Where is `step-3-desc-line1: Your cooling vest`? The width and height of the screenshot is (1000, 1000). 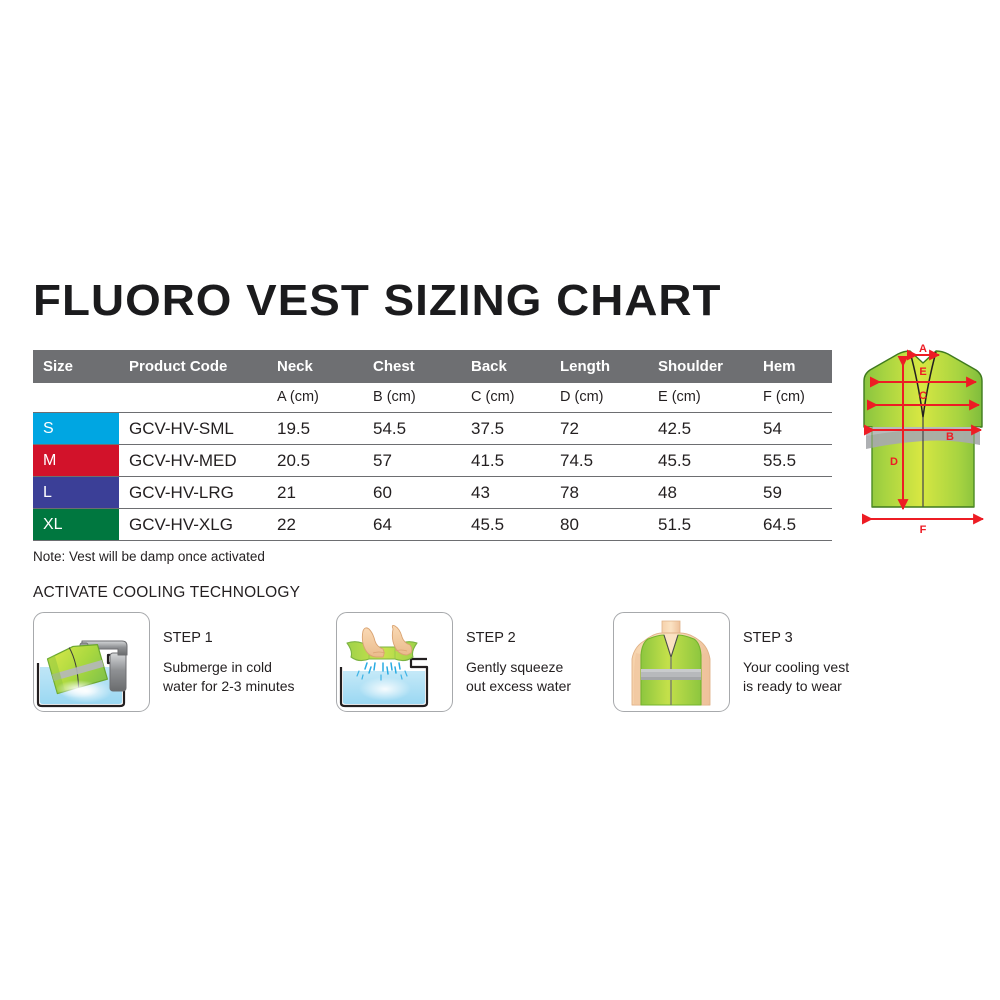 step-3-desc-line1: Your cooling vest is located at coordinates (796, 667).